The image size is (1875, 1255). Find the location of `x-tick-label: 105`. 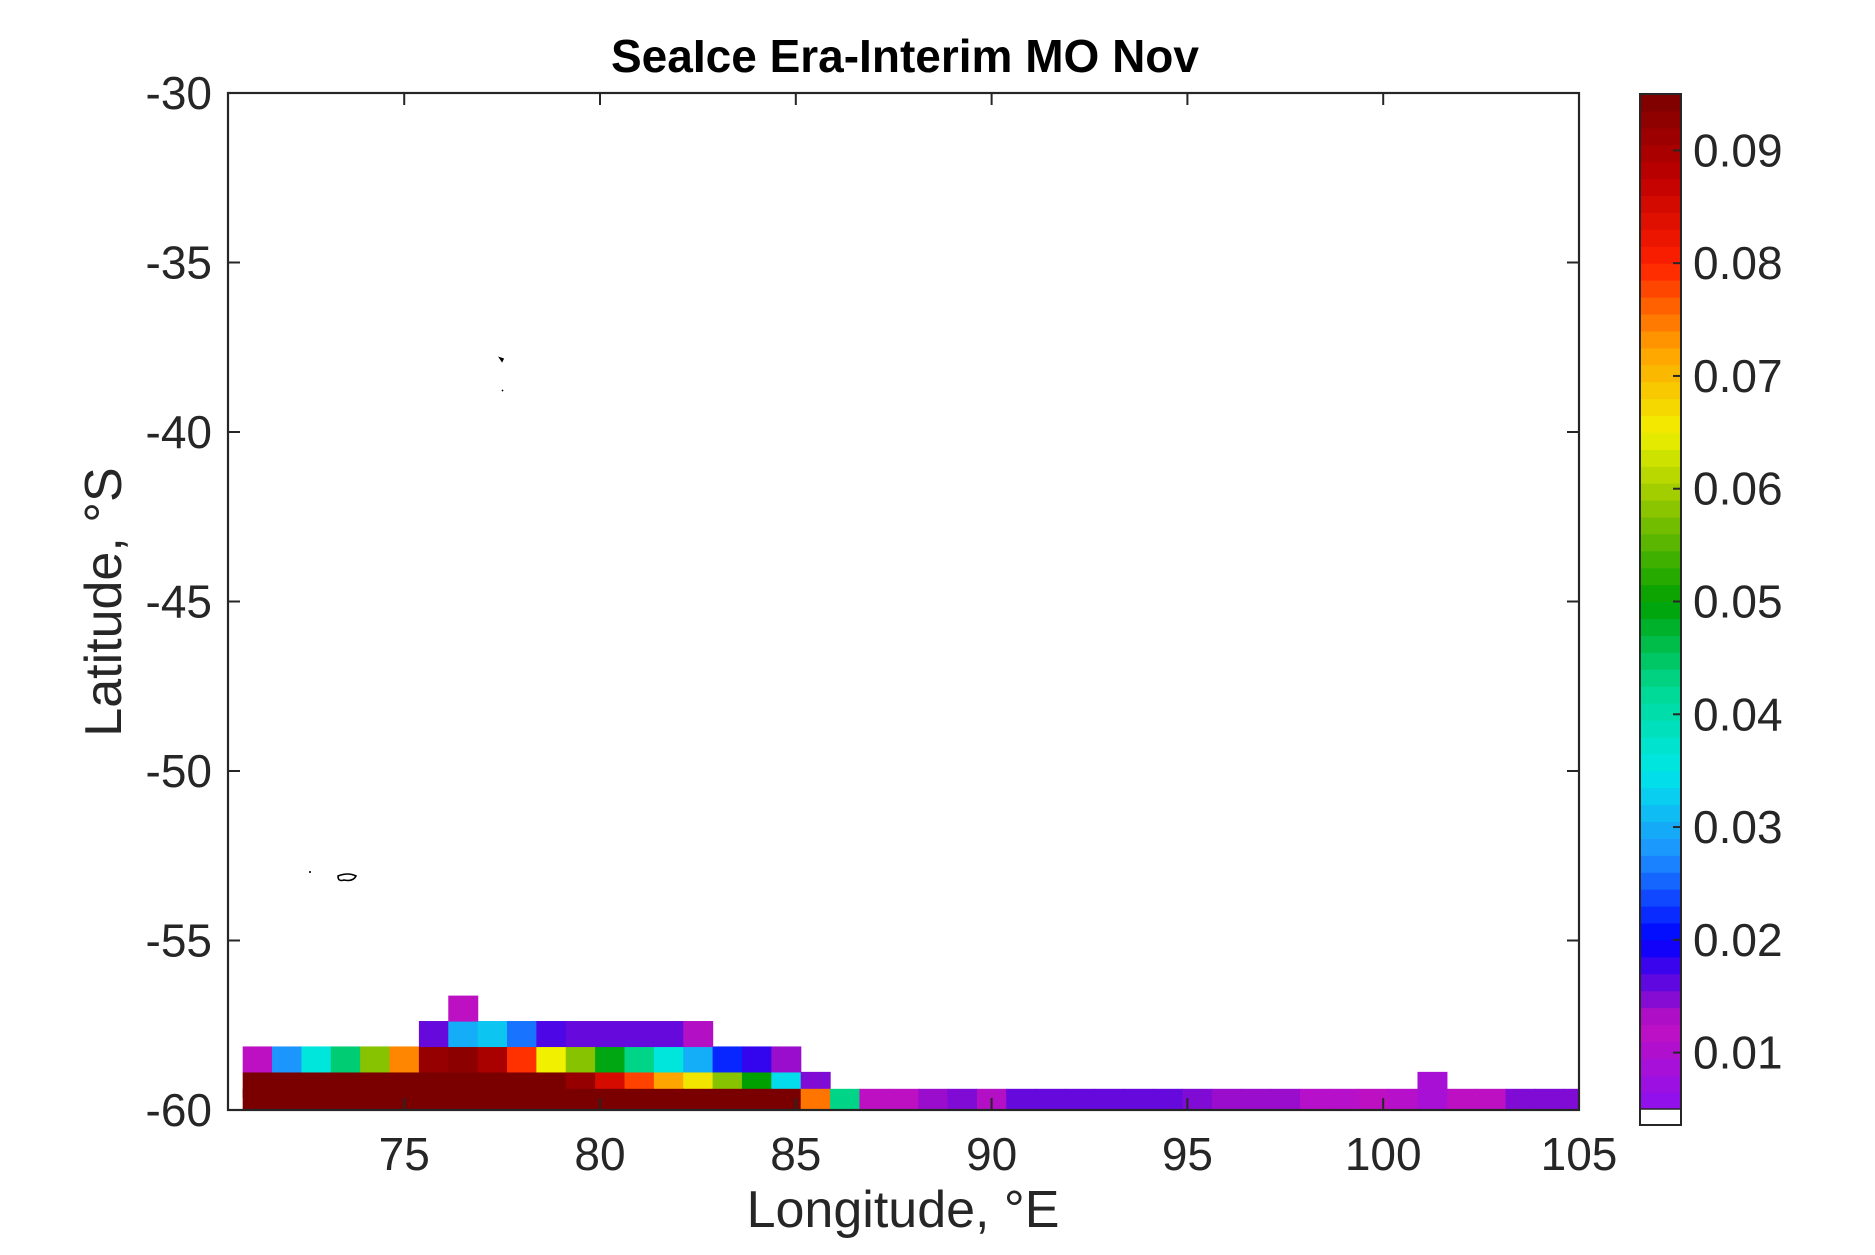

x-tick-label: 105 is located at coordinates (1579, 1154).